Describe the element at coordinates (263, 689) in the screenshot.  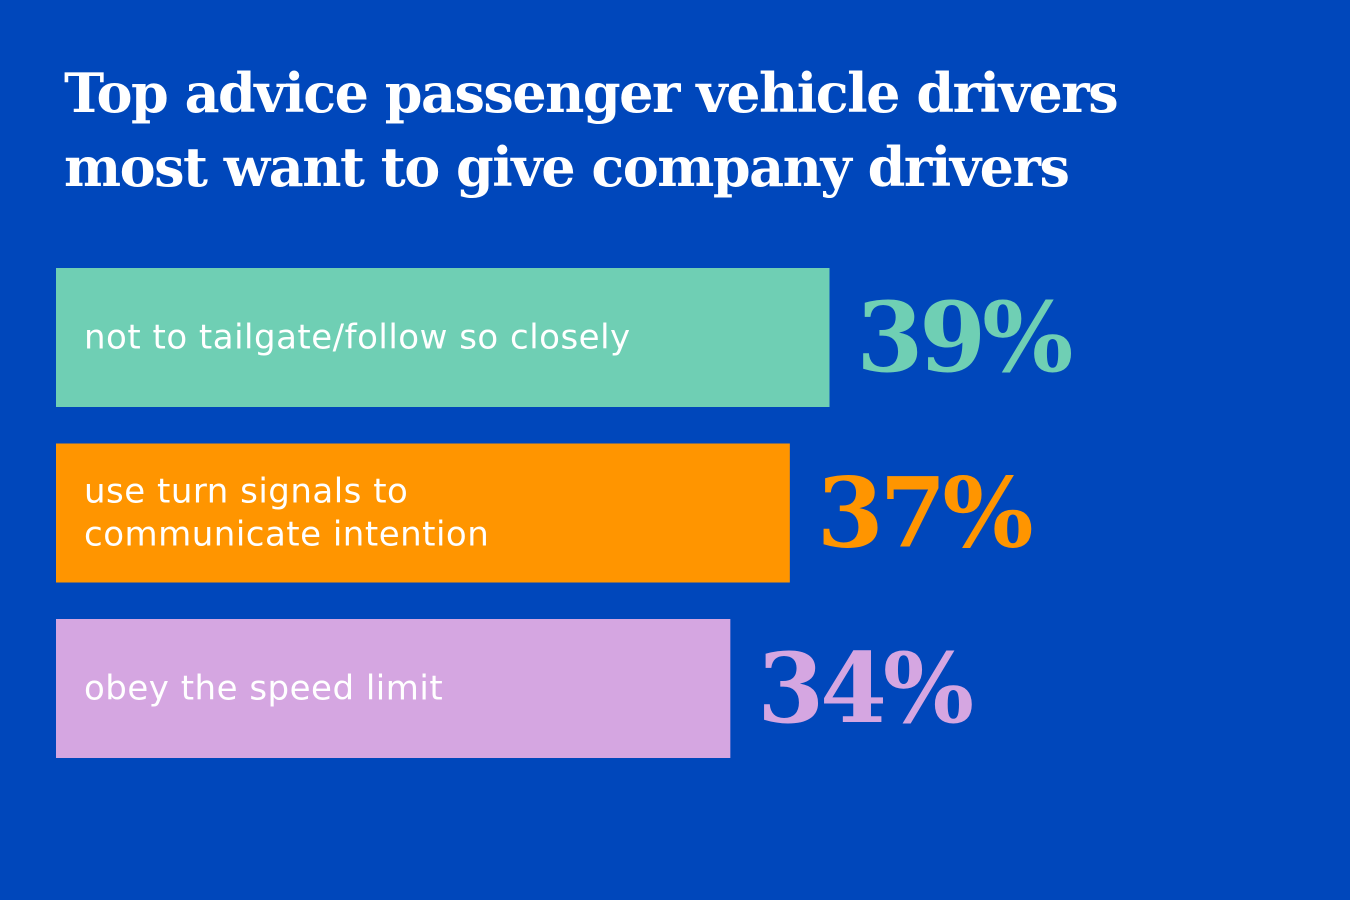
I see `bar-label-2-0: obey the speed limit` at that location.